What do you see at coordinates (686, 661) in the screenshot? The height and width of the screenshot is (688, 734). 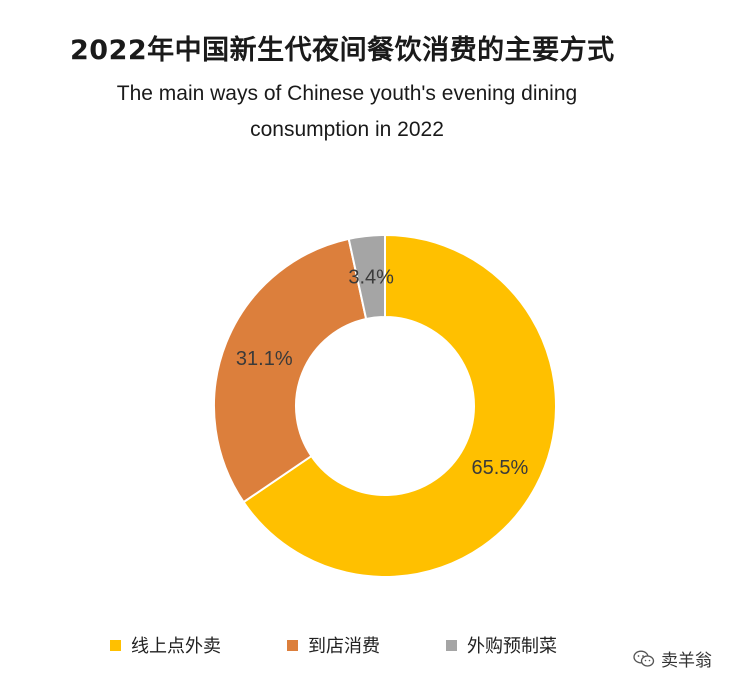 I see `watermark-text: 卖羊翁` at bounding box center [686, 661].